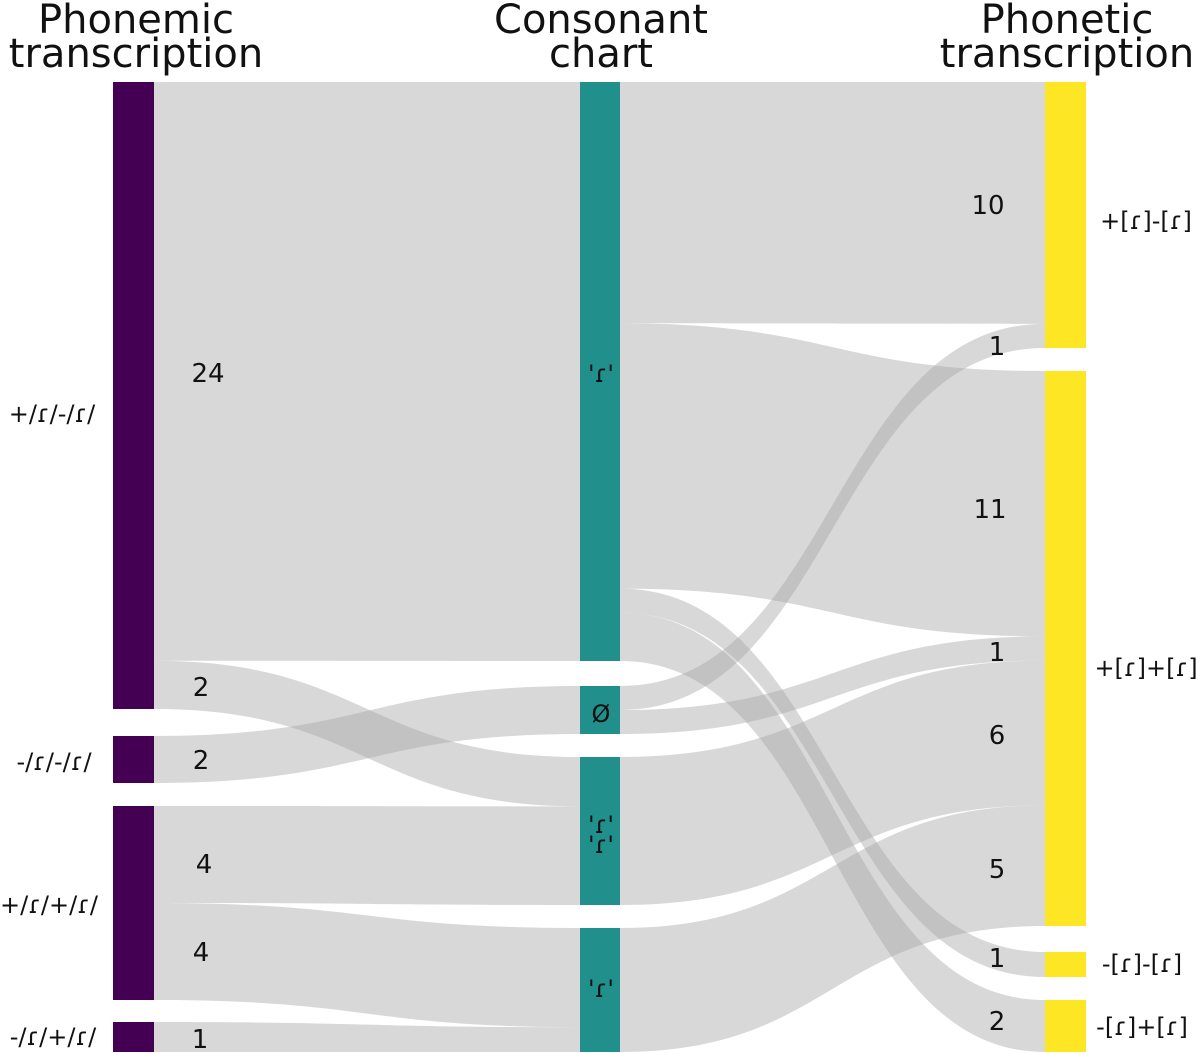  Describe the element at coordinates (1065, 964) in the screenshot. I see `sankey-node-R3` at that location.